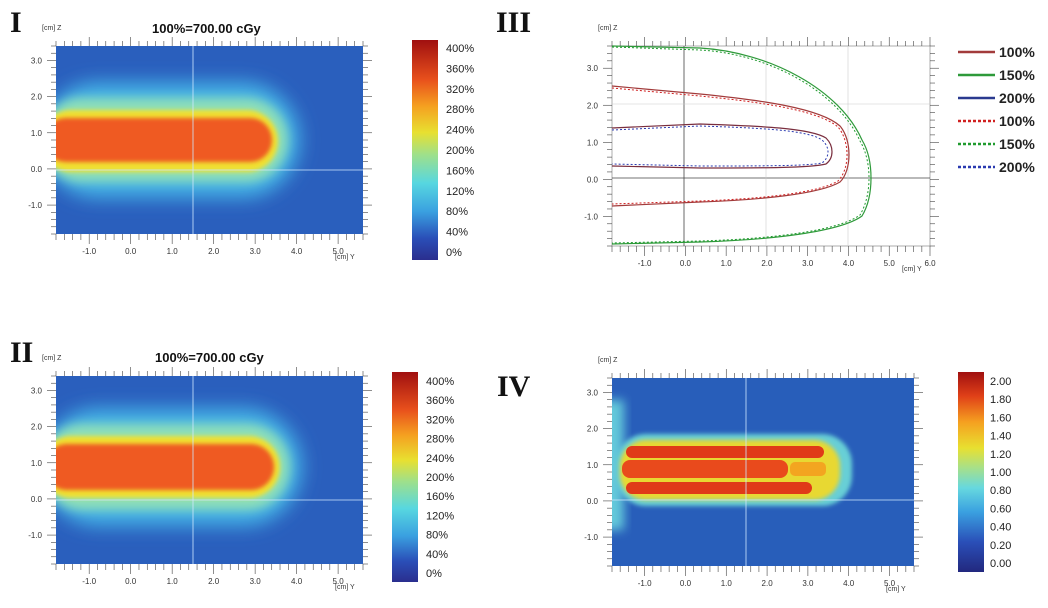 Image resolution: width=1048 pixels, height=608 pixels. I want to click on colorbar-i-label: 240%, so click(460, 131).